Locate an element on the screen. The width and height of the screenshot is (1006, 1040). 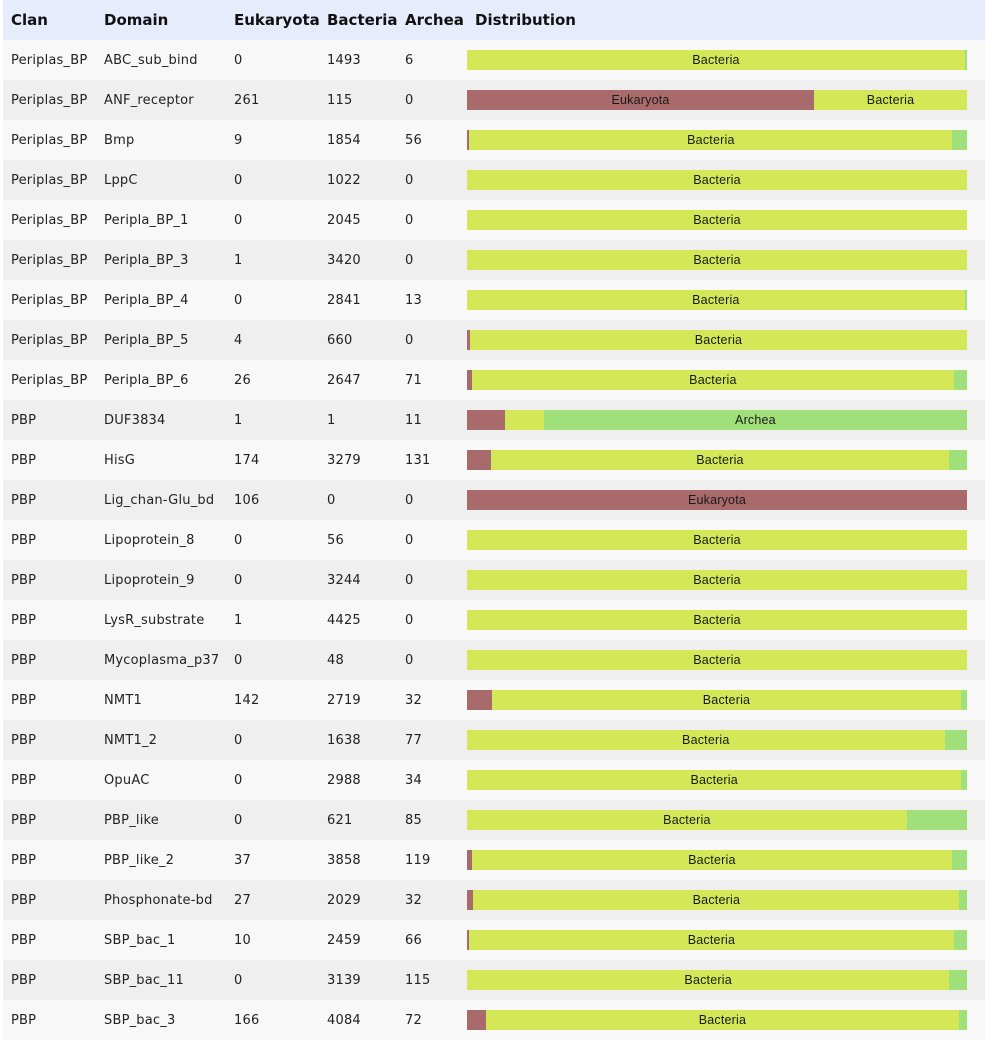
domain-cell: NMT1_2 is located at coordinates (161, 740).